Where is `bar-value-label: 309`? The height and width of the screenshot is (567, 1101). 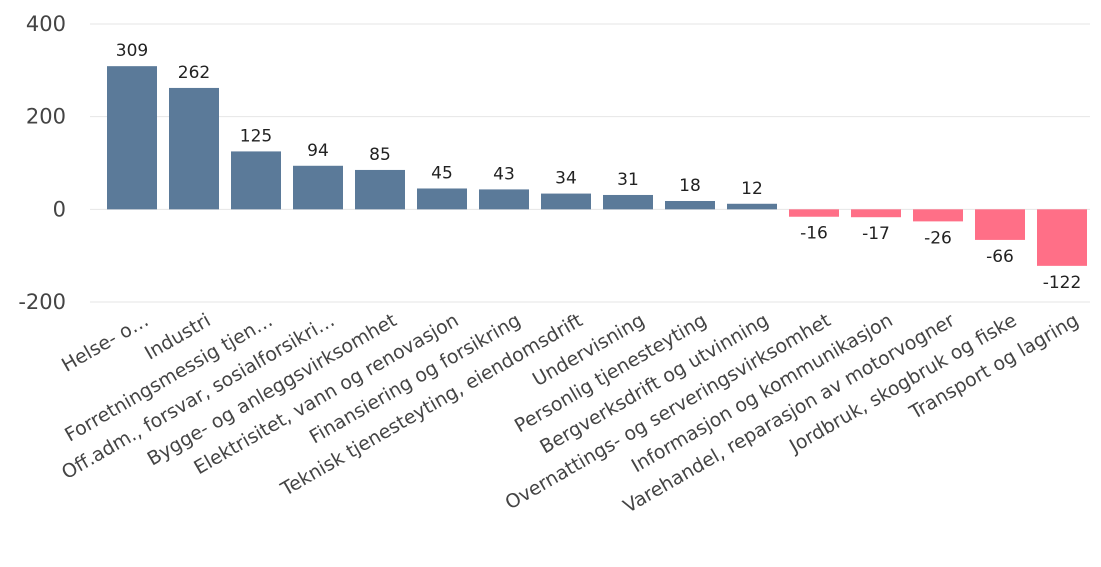 bar-value-label: 309 is located at coordinates (132, 51).